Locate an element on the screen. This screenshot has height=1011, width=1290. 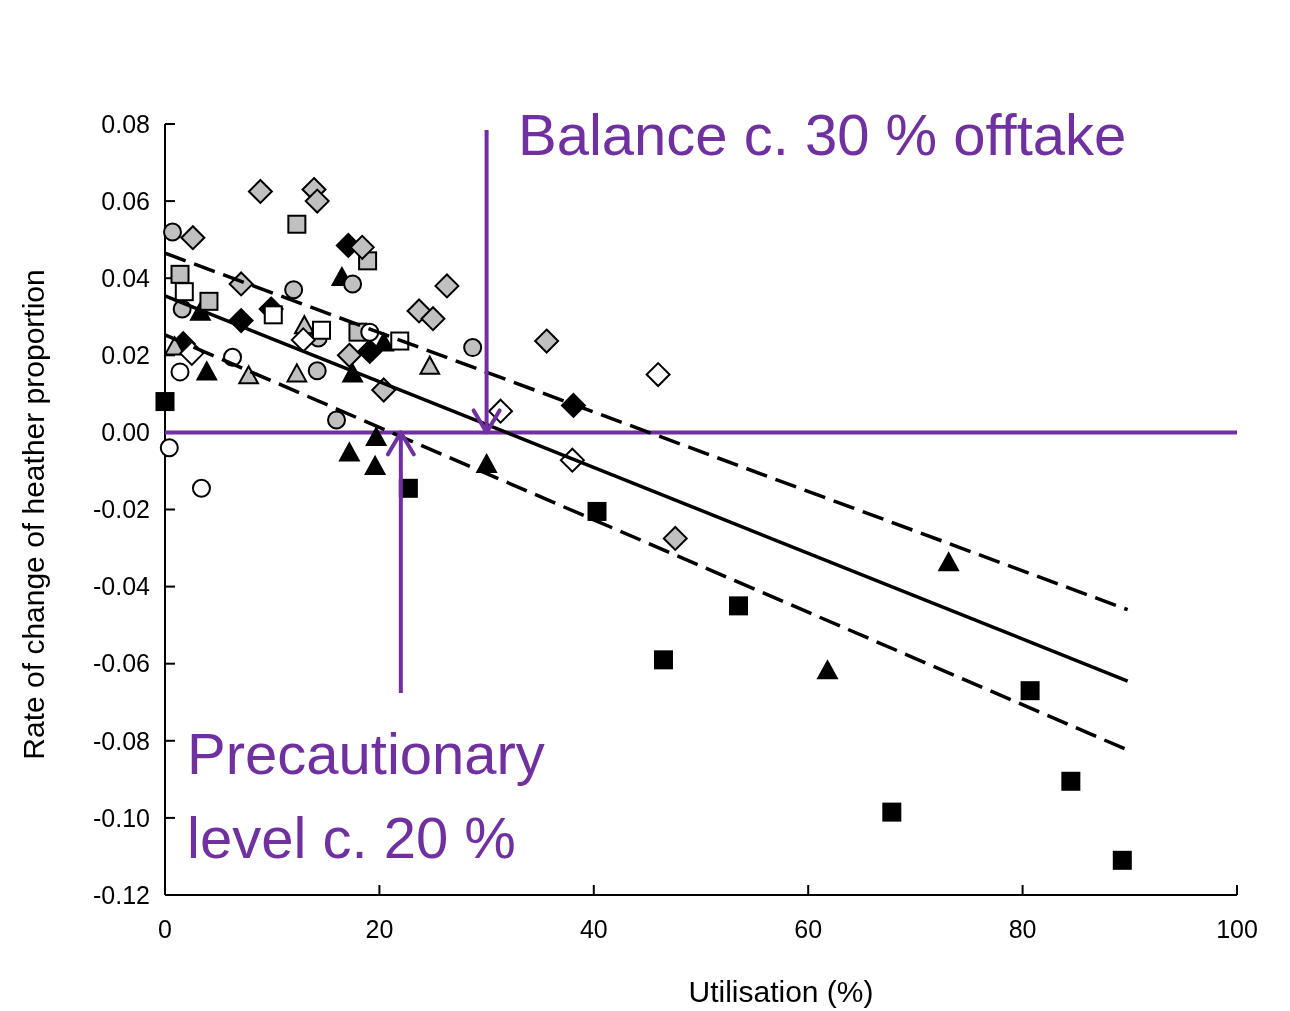
y-tick-label: 0.08 is located at coordinates (125, 123).